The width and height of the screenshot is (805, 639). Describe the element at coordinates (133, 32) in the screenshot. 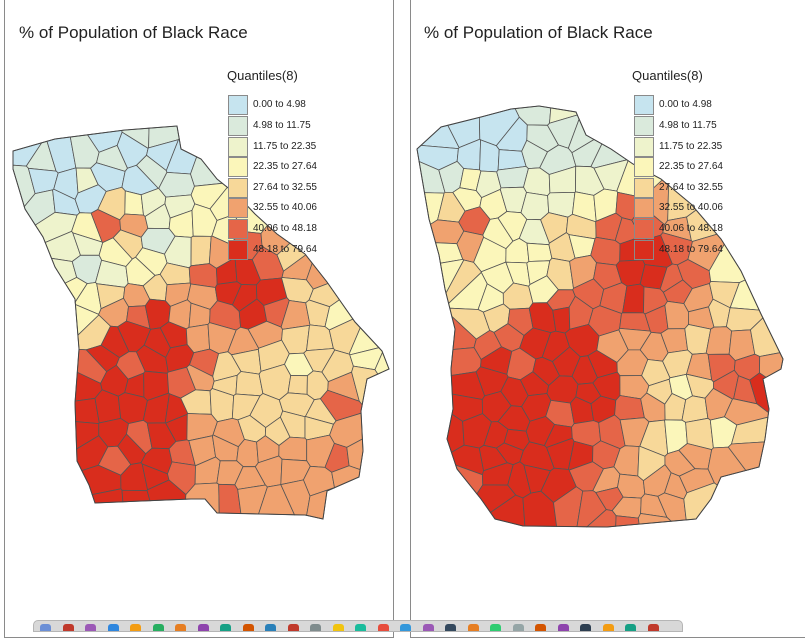

I see `map-title: % of Population of Black Race` at that location.